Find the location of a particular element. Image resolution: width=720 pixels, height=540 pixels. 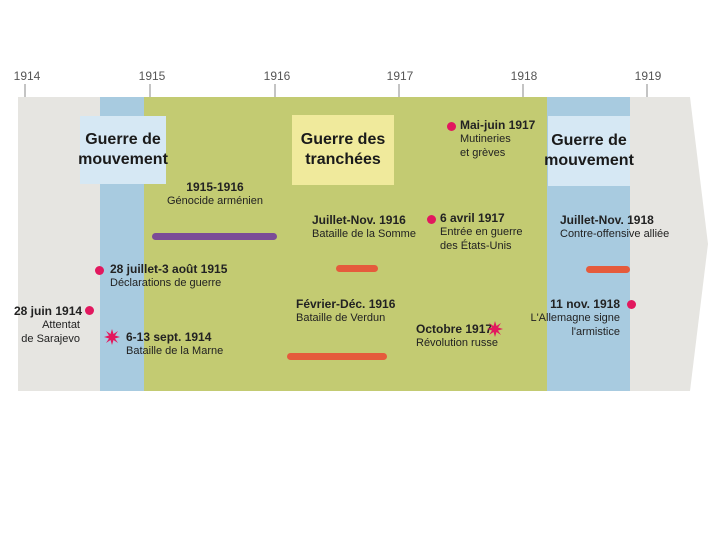

duration-bar-somme is located at coordinates (357, 268).